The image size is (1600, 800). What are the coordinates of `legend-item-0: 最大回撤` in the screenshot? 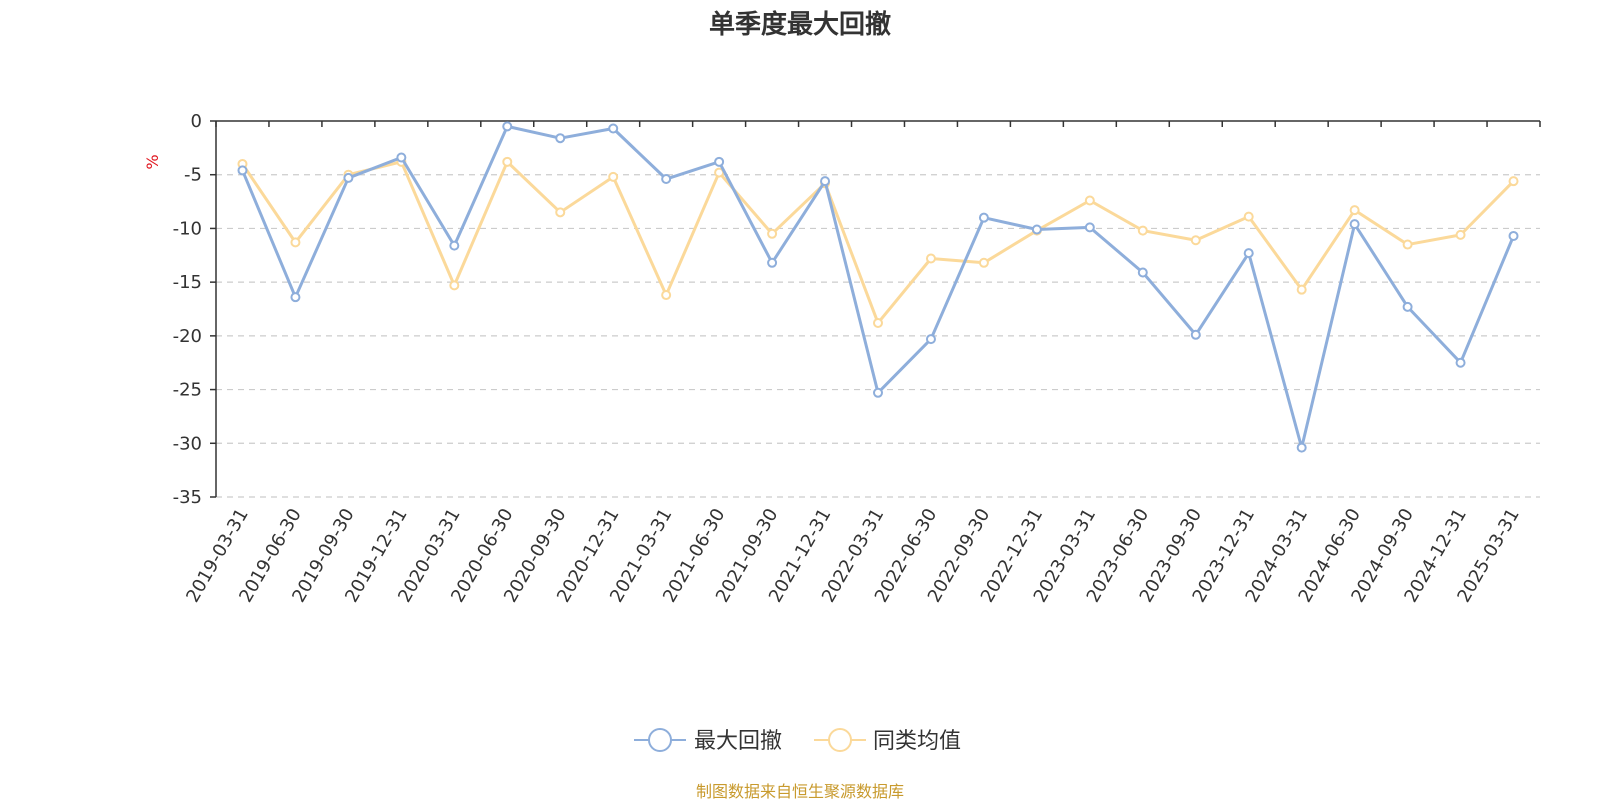 It's located at (708, 741).